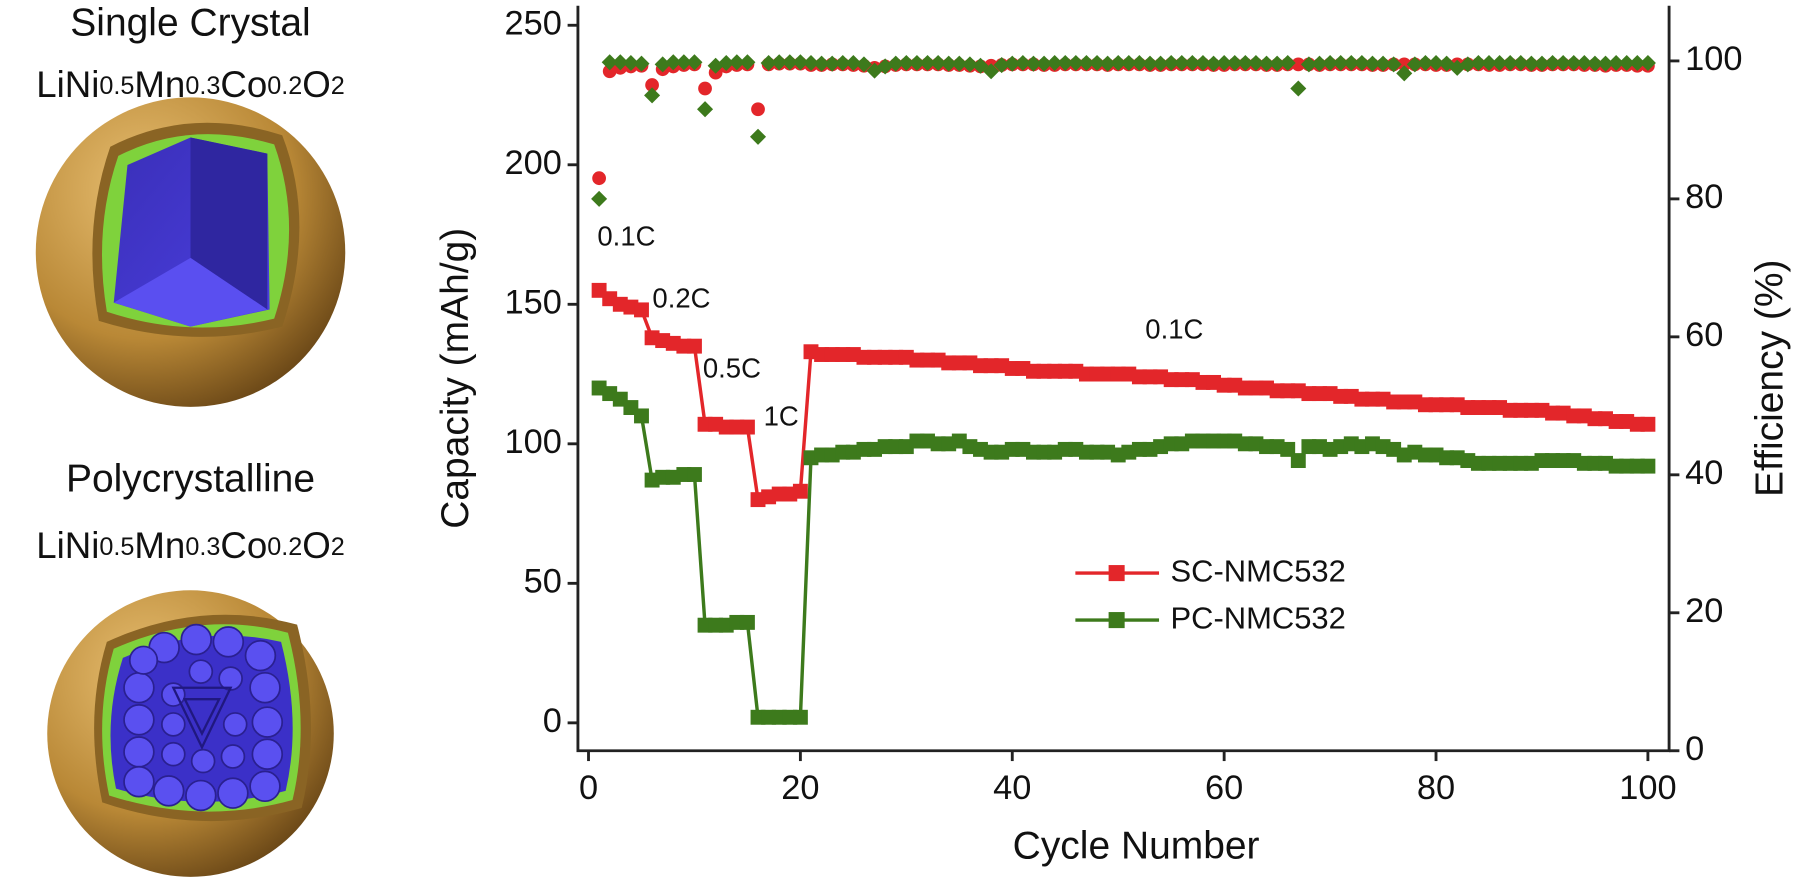 This screenshot has height=886, width=1800. Describe the element at coordinates (533, 442) in the screenshot. I see `y-tick-label: 100` at that location.